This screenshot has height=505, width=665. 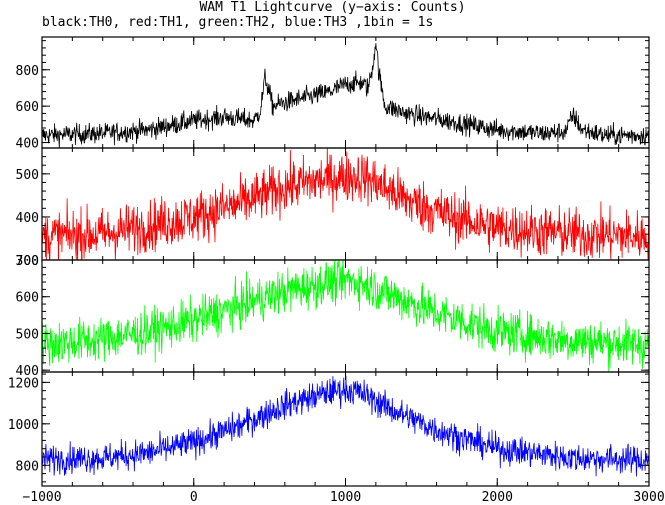 I want to click on y-tick-label: 1200, so click(x=23, y=383).